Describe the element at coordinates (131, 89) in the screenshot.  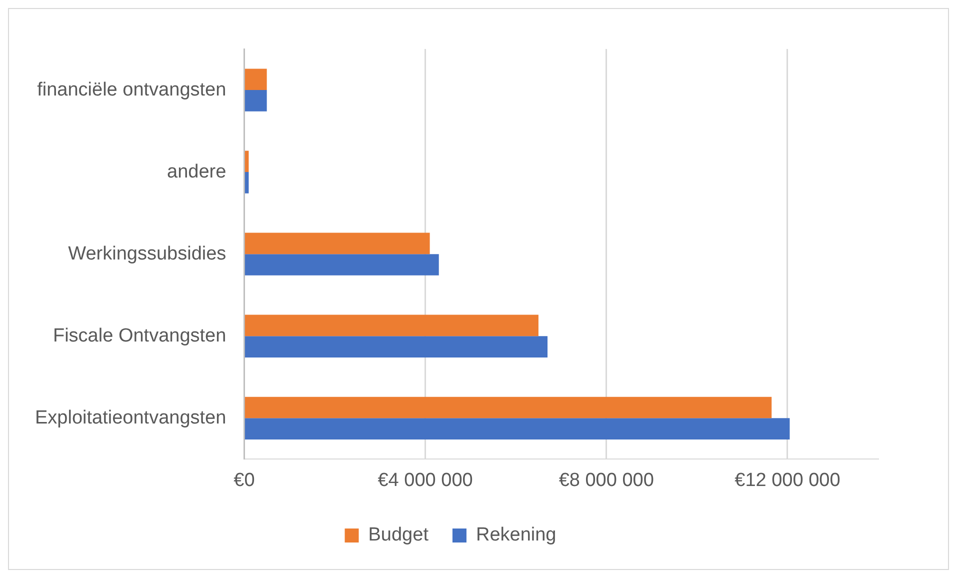
I see `y-tick-label: financiële ontvangsten` at that location.